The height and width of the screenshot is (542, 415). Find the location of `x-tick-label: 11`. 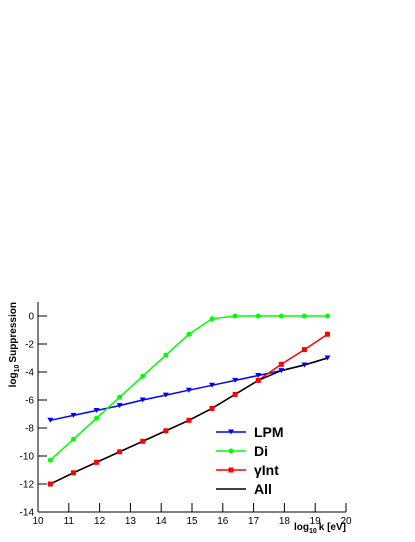

x-tick-label: 11 is located at coordinates (69, 521).